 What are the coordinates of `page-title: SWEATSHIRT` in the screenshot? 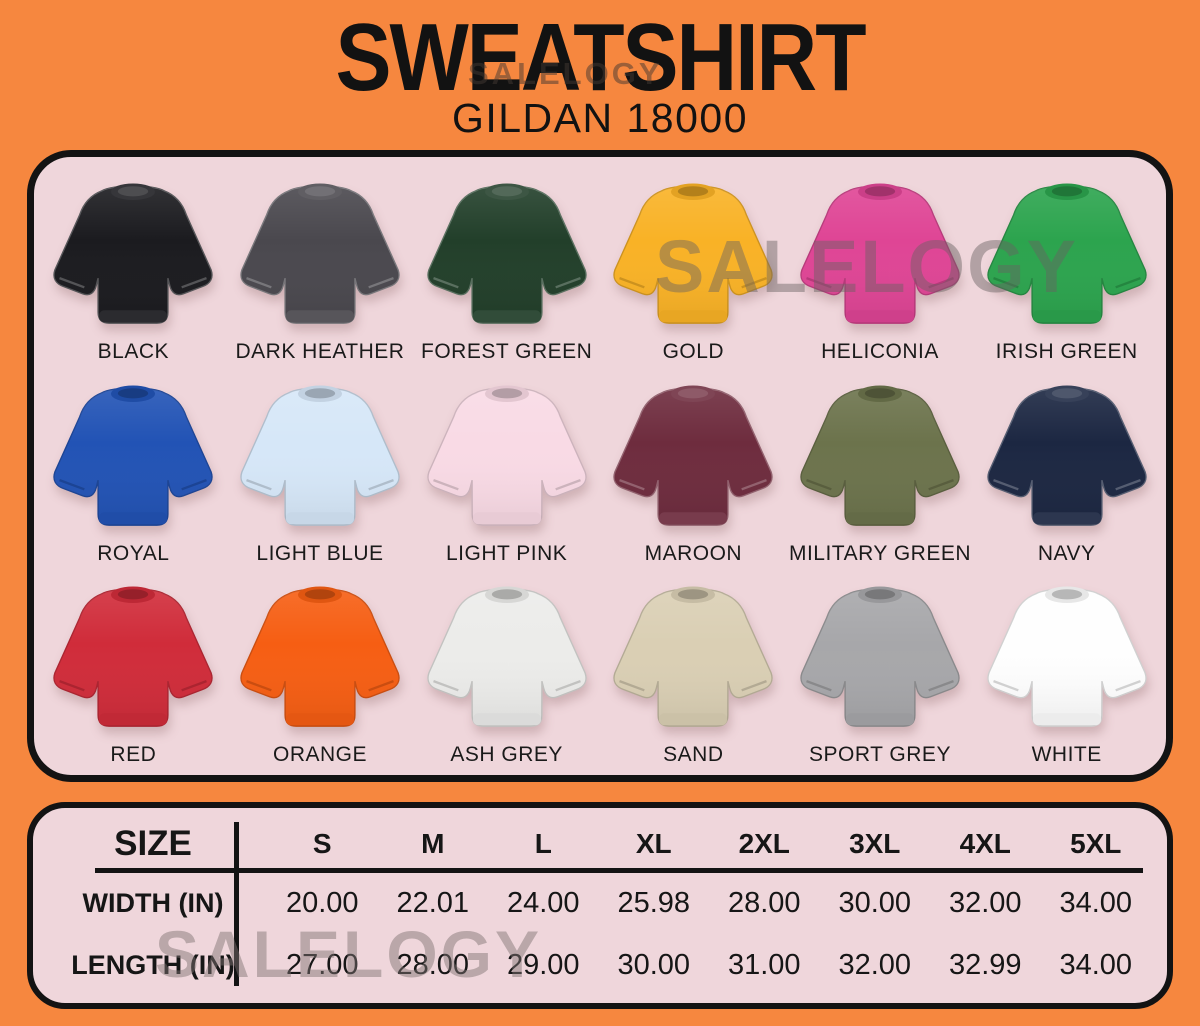 It's located at (600, 57).